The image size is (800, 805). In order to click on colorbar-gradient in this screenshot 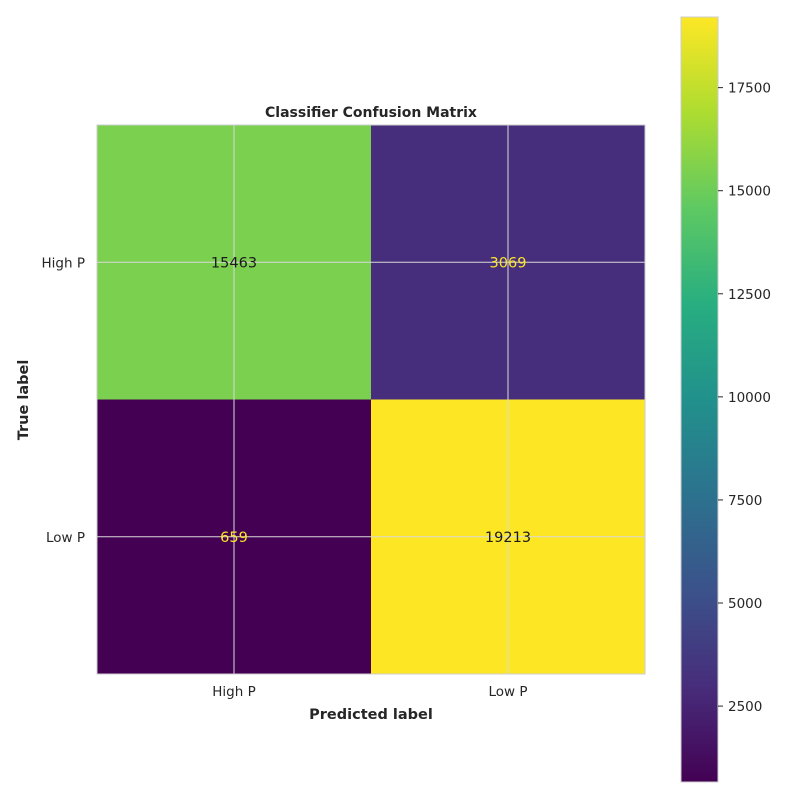, I will do `click(699, 399)`.